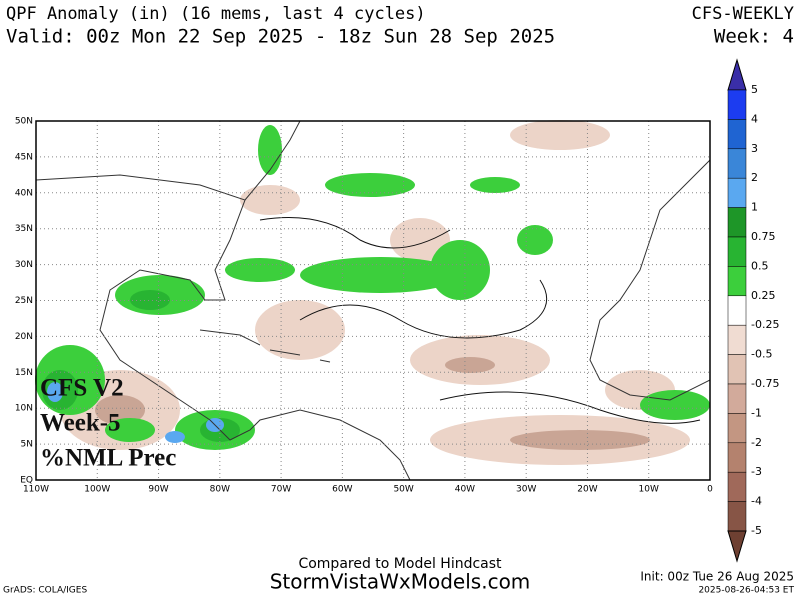 This screenshot has height=597, width=800. What do you see at coordinates (760, 265) in the screenshot?
I see `colorbar-label: 0.5` at bounding box center [760, 265].